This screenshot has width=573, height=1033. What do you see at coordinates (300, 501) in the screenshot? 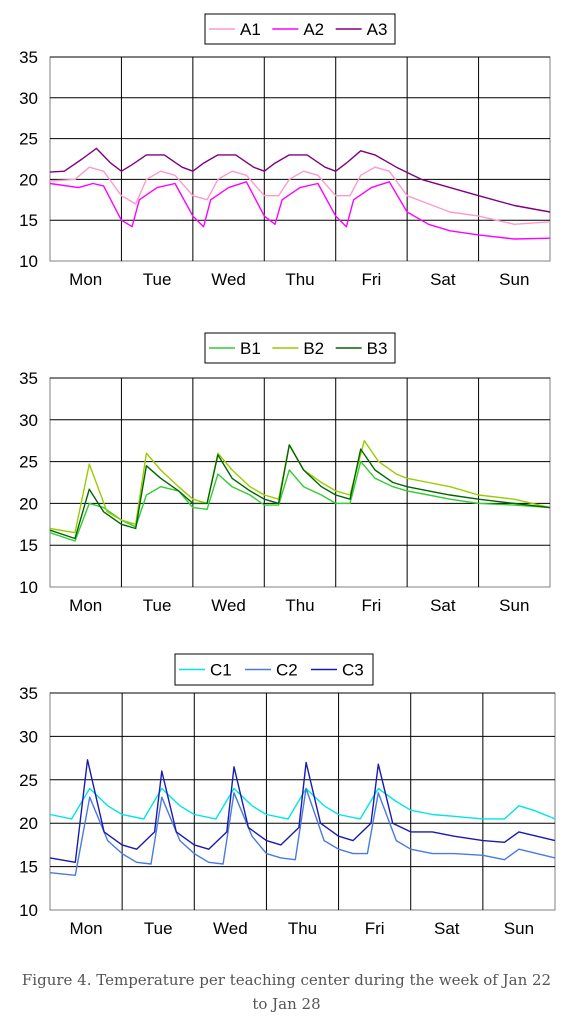
I see `series-line-b1` at bounding box center [300, 501].